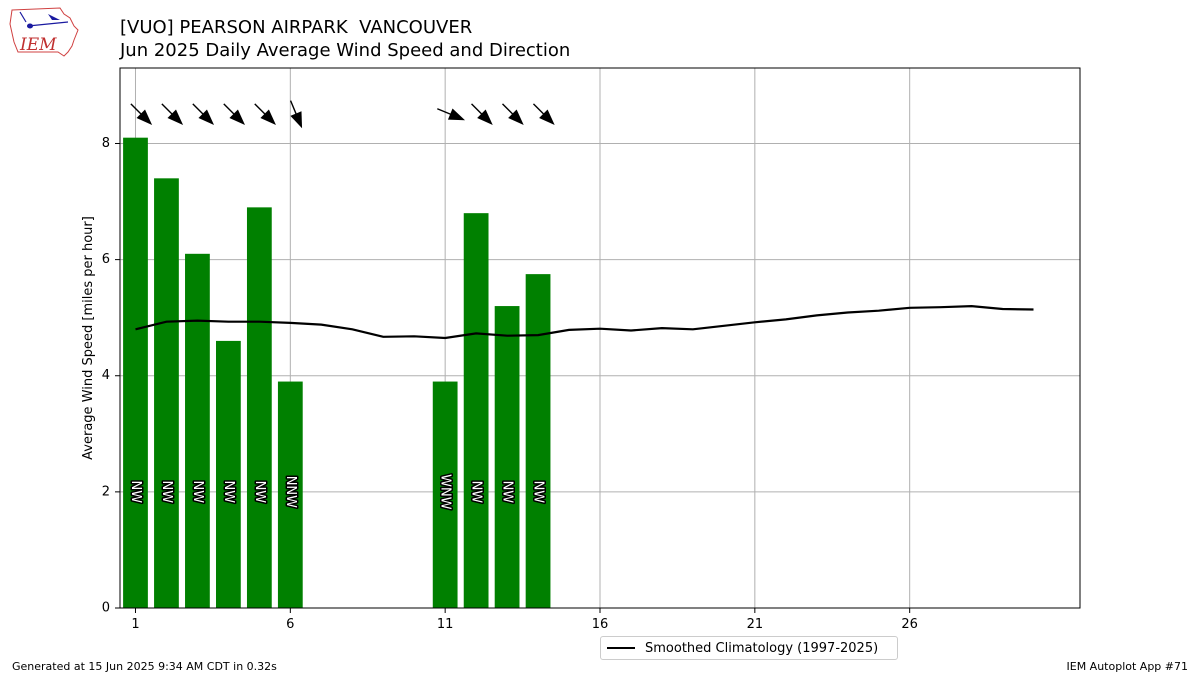 The image size is (1200, 675). I want to click on x-tick-label: 21, so click(755, 624).